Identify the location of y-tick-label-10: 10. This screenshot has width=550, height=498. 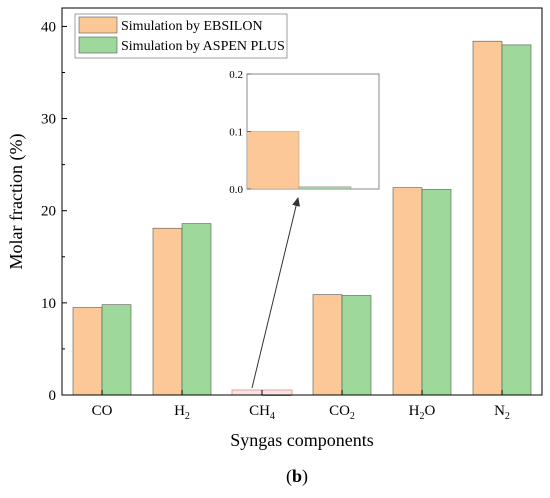
(48, 304).